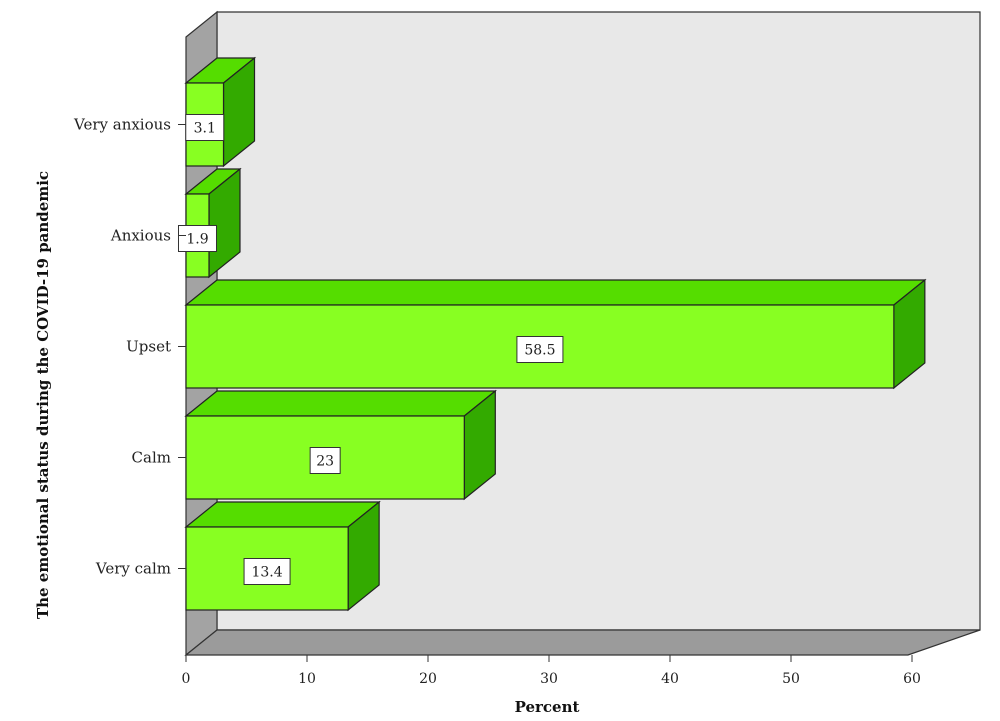 Image resolution: width=1000 pixels, height=721 pixels. I want to click on category-label: Upset, so click(148, 347).